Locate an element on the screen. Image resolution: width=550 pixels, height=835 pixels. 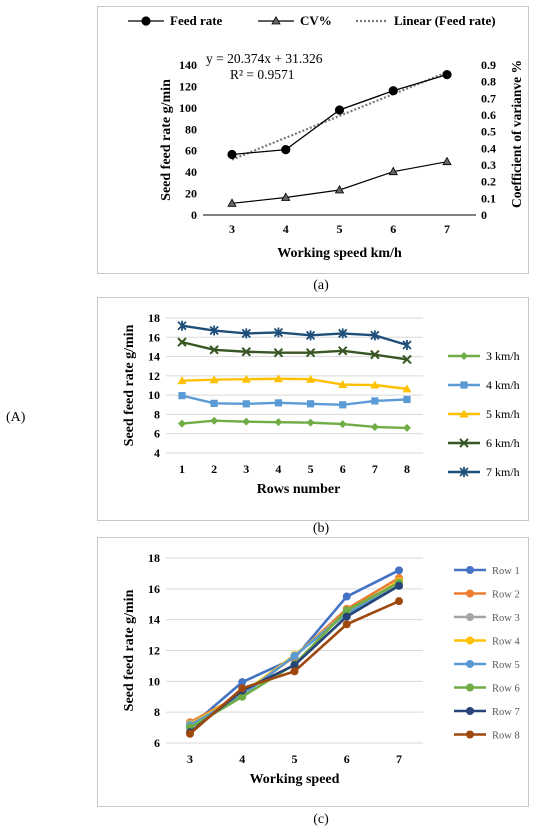
y2-tick-label: 0.3 is located at coordinates (488, 165).